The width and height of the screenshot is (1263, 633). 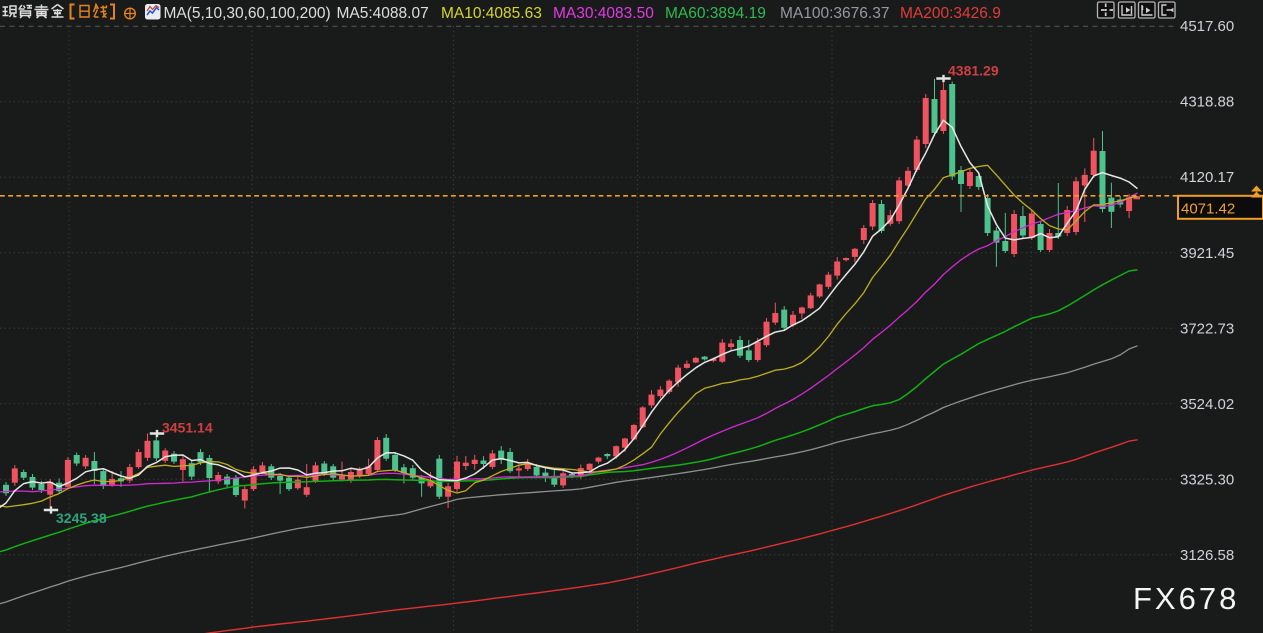 What do you see at coordinates (603, 13) in the screenshot?
I see `svg-text: MA30:4083.50` at bounding box center [603, 13].